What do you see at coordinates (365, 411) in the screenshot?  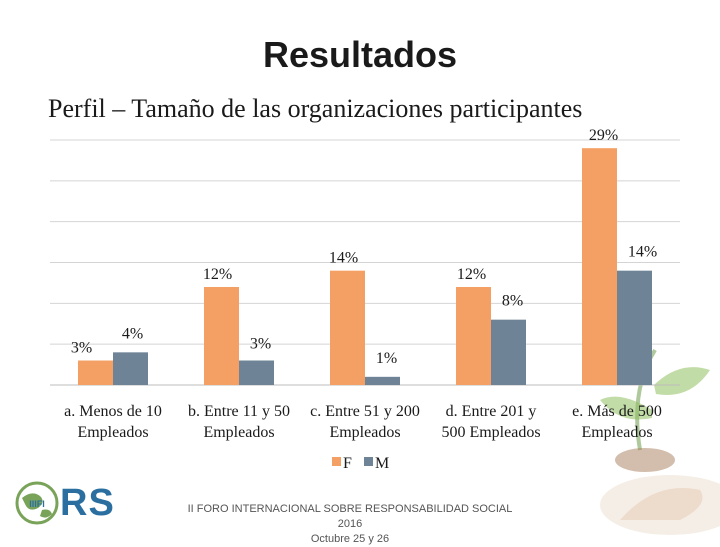 I see `category-label: c. Entre 51 y 200` at bounding box center [365, 411].